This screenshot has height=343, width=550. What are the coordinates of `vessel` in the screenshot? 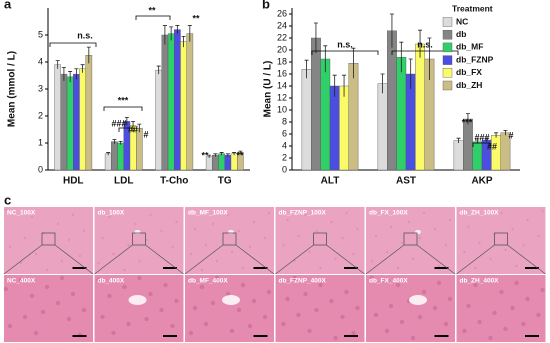 It's located at (231, 300).